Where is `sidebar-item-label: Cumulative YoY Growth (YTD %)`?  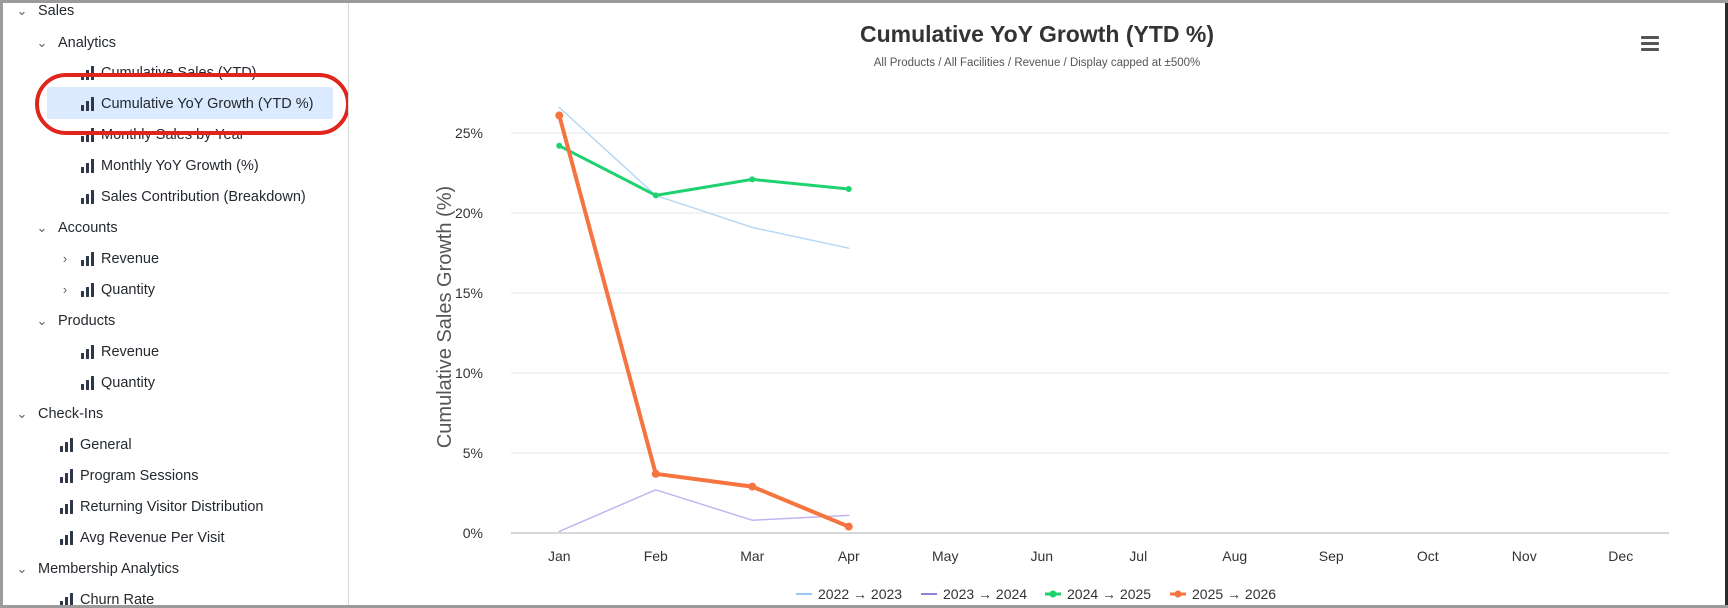
sidebar-item-label: Cumulative YoY Growth (YTD %) is located at coordinates (207, 104).